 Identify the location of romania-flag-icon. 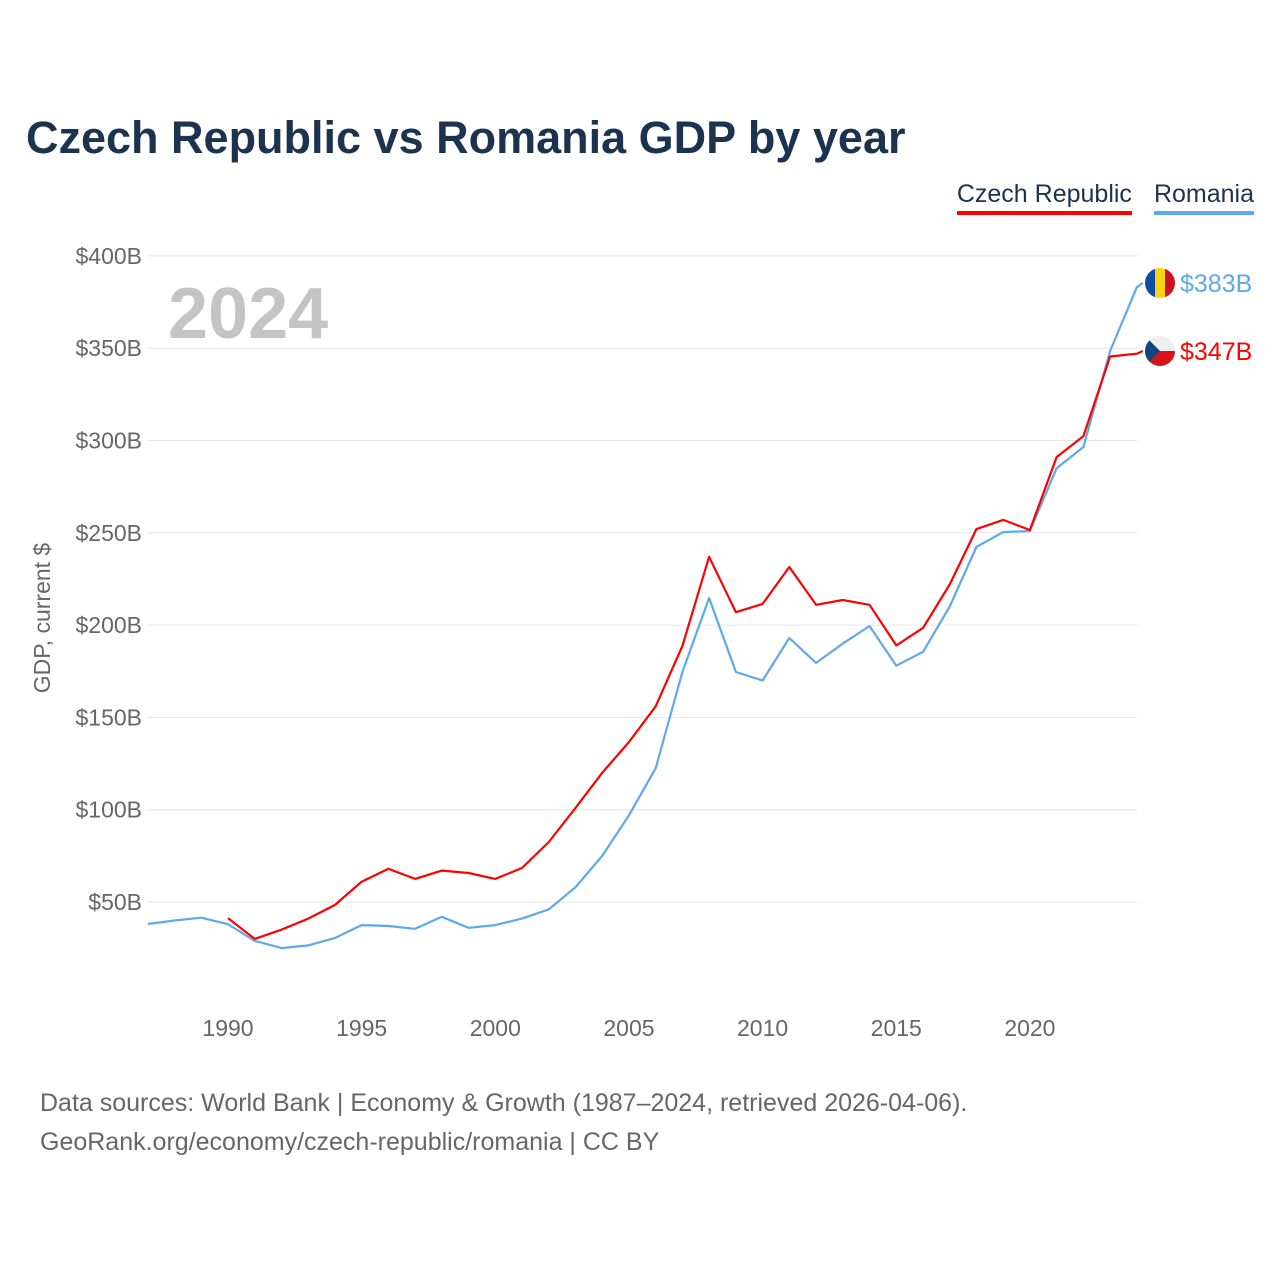
(1160, 283).